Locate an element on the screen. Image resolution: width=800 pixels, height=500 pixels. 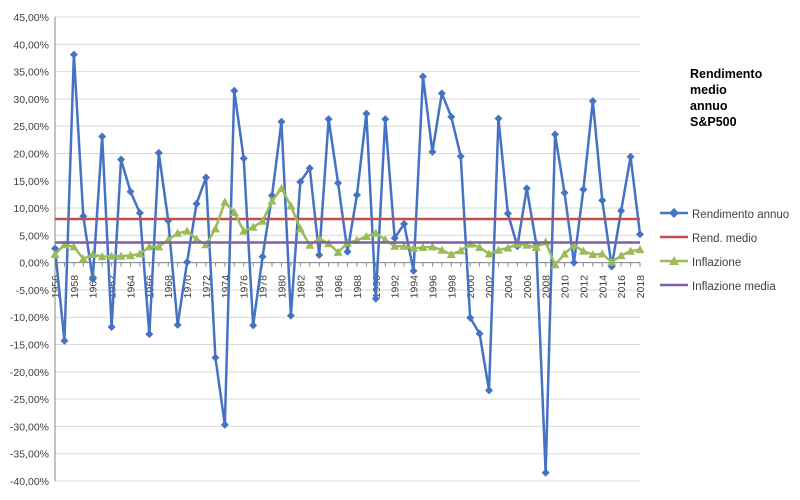
x-tick-label: 1992 is located at coordinates (396, 287).